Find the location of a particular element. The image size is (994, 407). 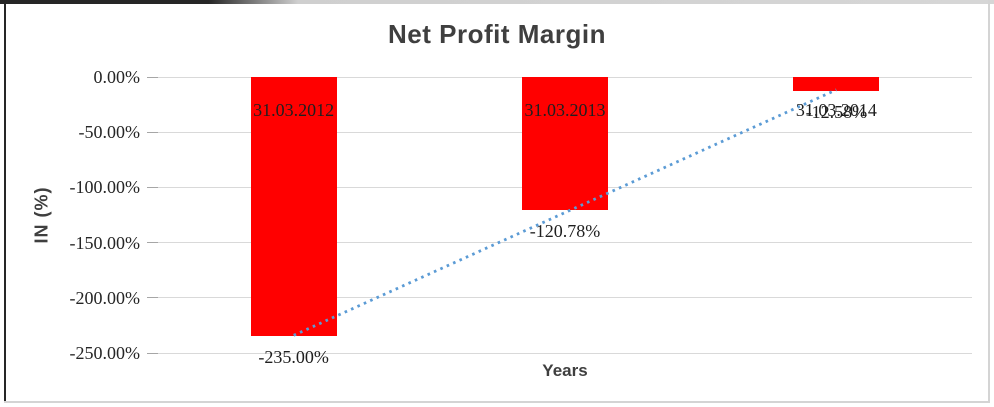

value-label: -12.58% is located at coordinates (836, 111).